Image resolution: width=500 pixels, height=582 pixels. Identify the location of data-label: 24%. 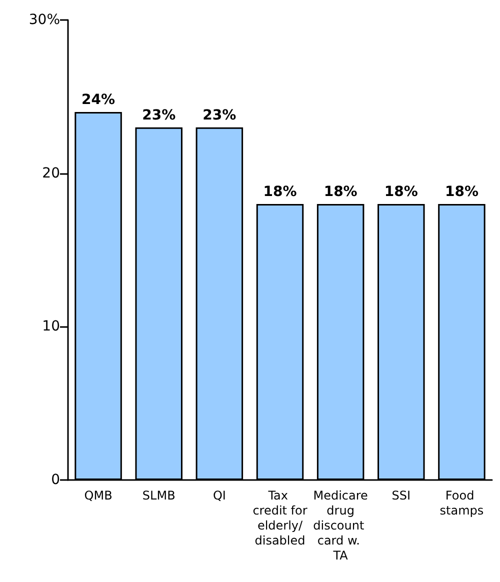
(99, 100).